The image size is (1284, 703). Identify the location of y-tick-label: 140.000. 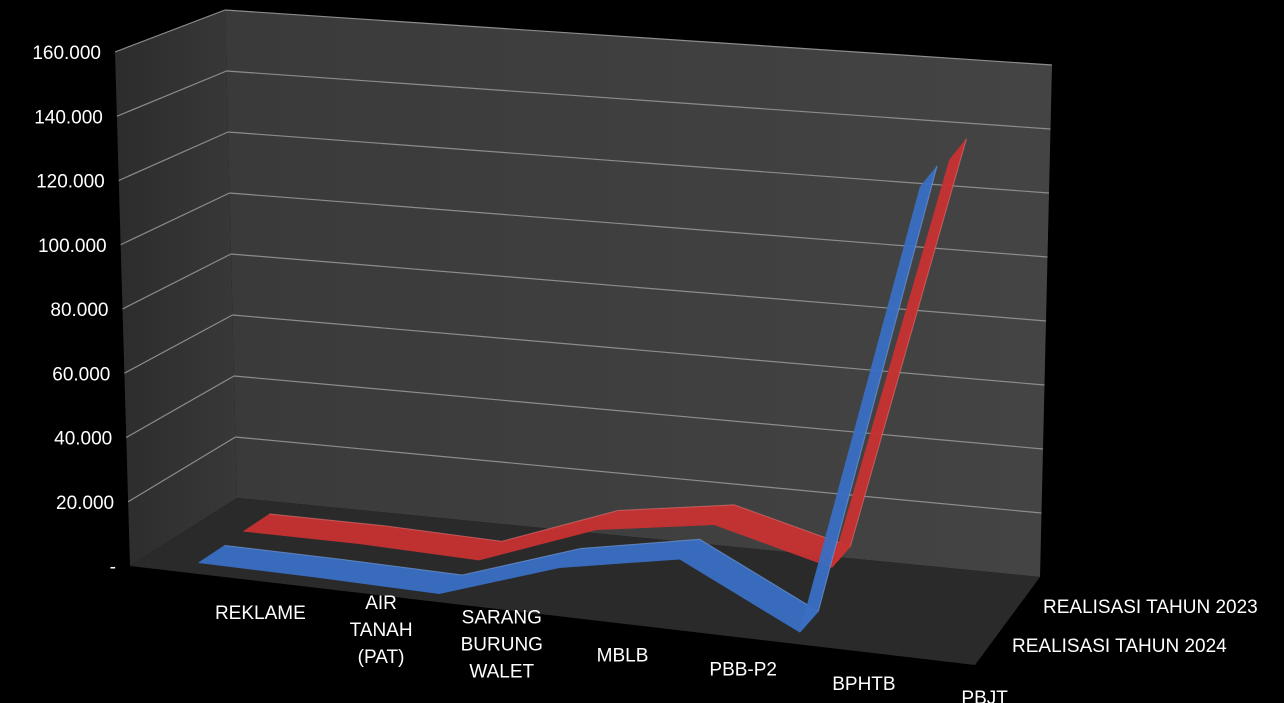
(68, 117).